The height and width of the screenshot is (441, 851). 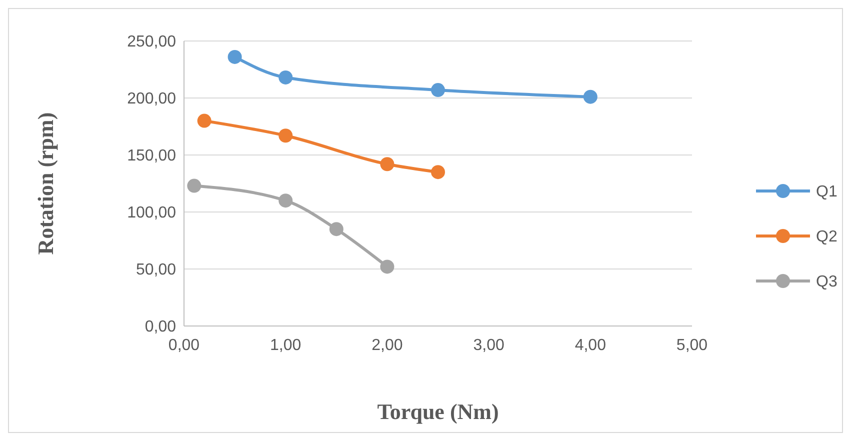 What do you see at coordinates (151, 99) in the screenshot?
I see `y-tick-label: 200,00` at bounding box center [151, 99].